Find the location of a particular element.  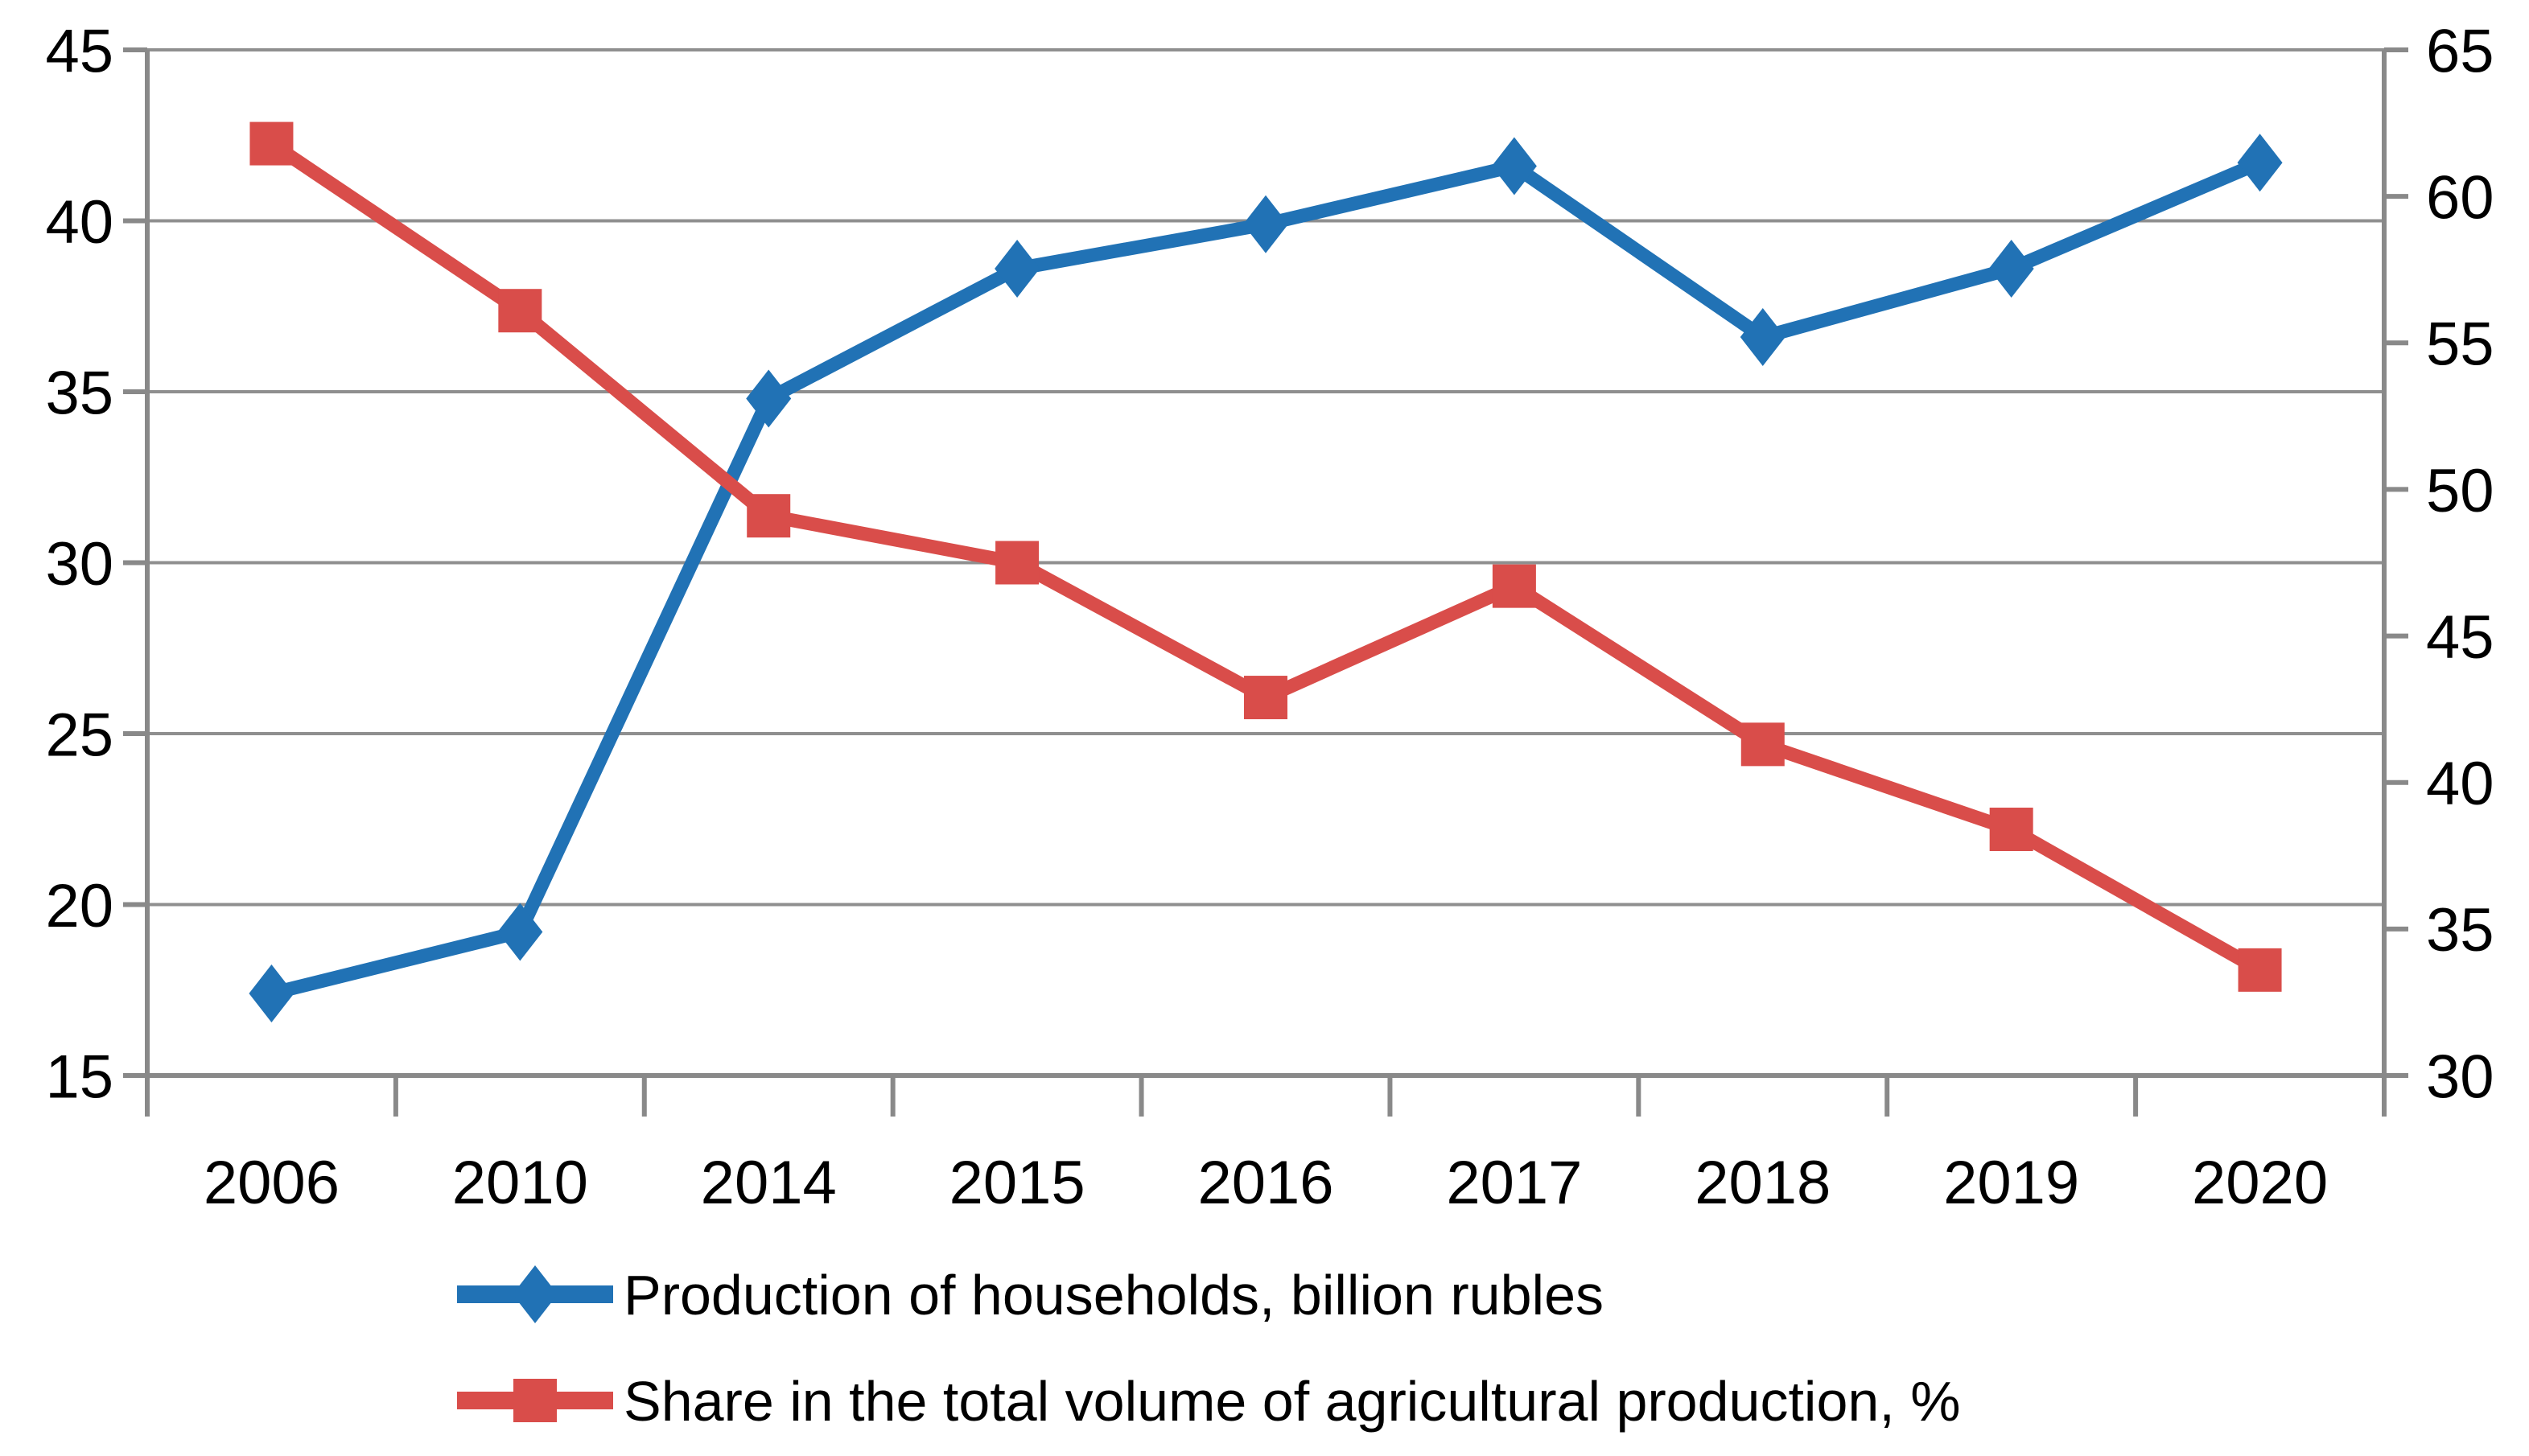

x-axis-tick-label: 2017 is located at coordinates (1514, 1183).